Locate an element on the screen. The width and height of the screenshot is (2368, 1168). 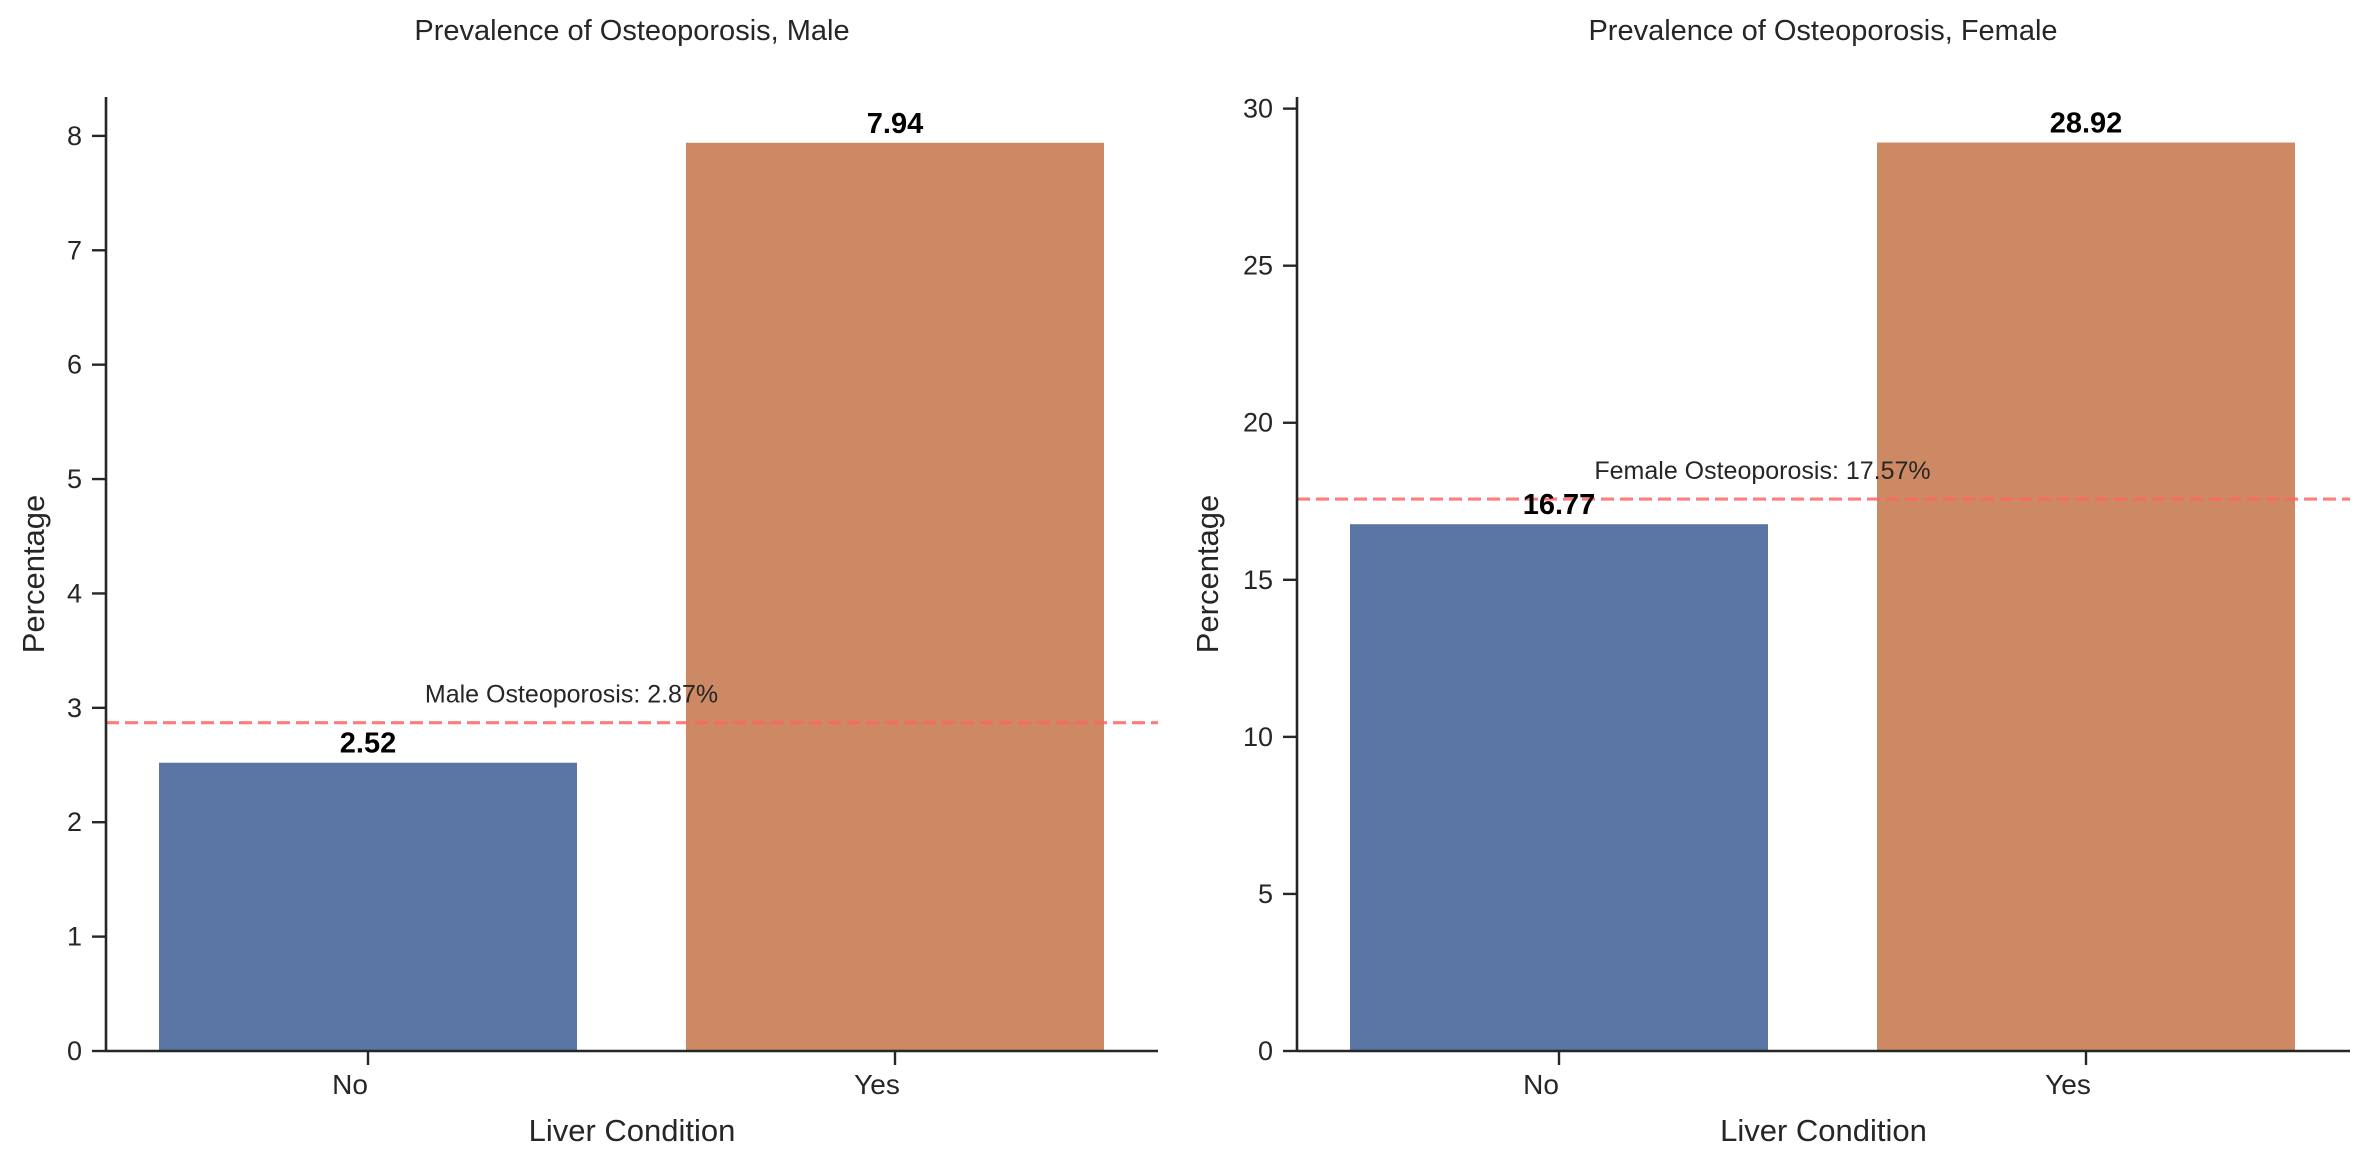
y-tick-label: 2 is located at coordinates (74, 822).